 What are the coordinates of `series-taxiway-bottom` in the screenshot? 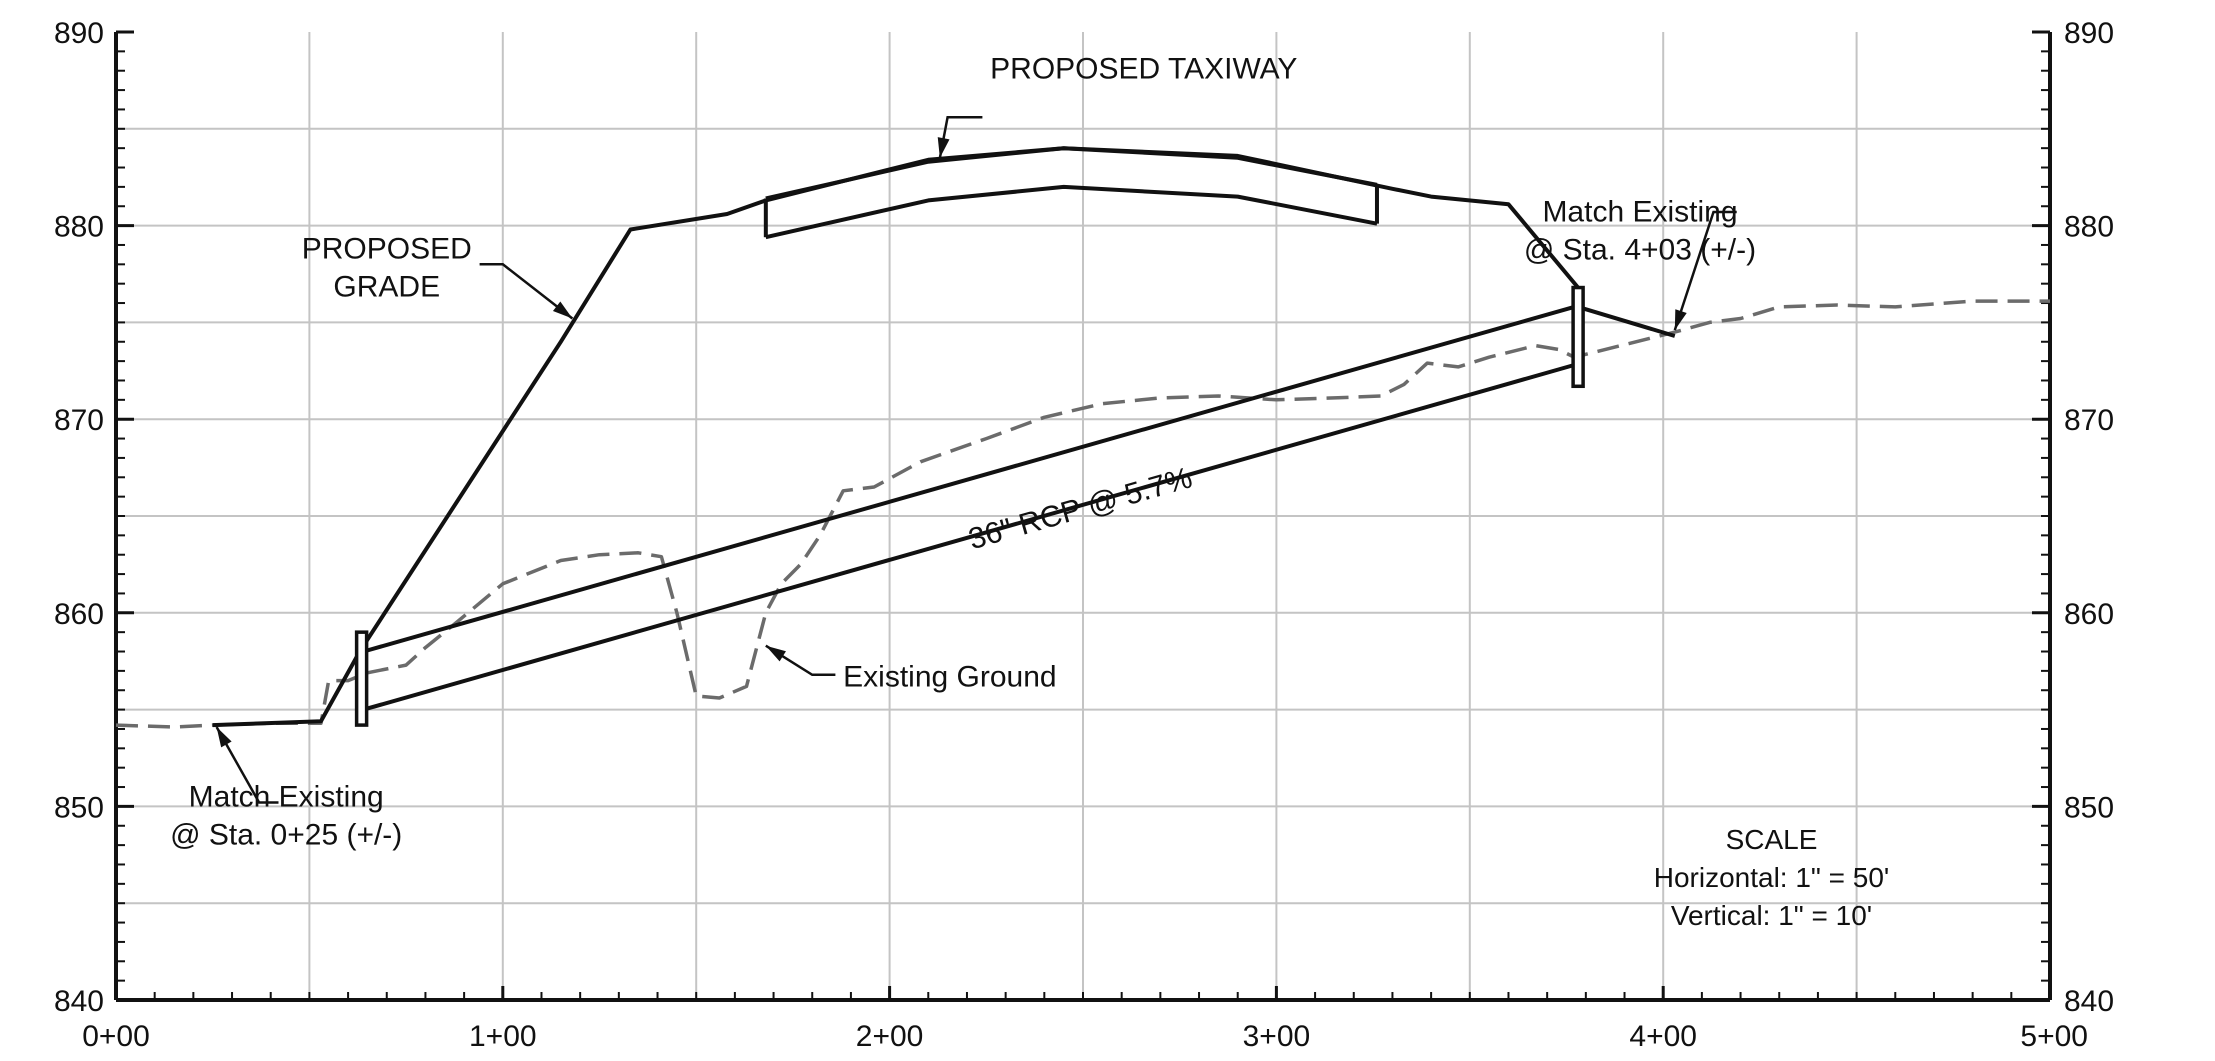 It's located at (1071, 212).